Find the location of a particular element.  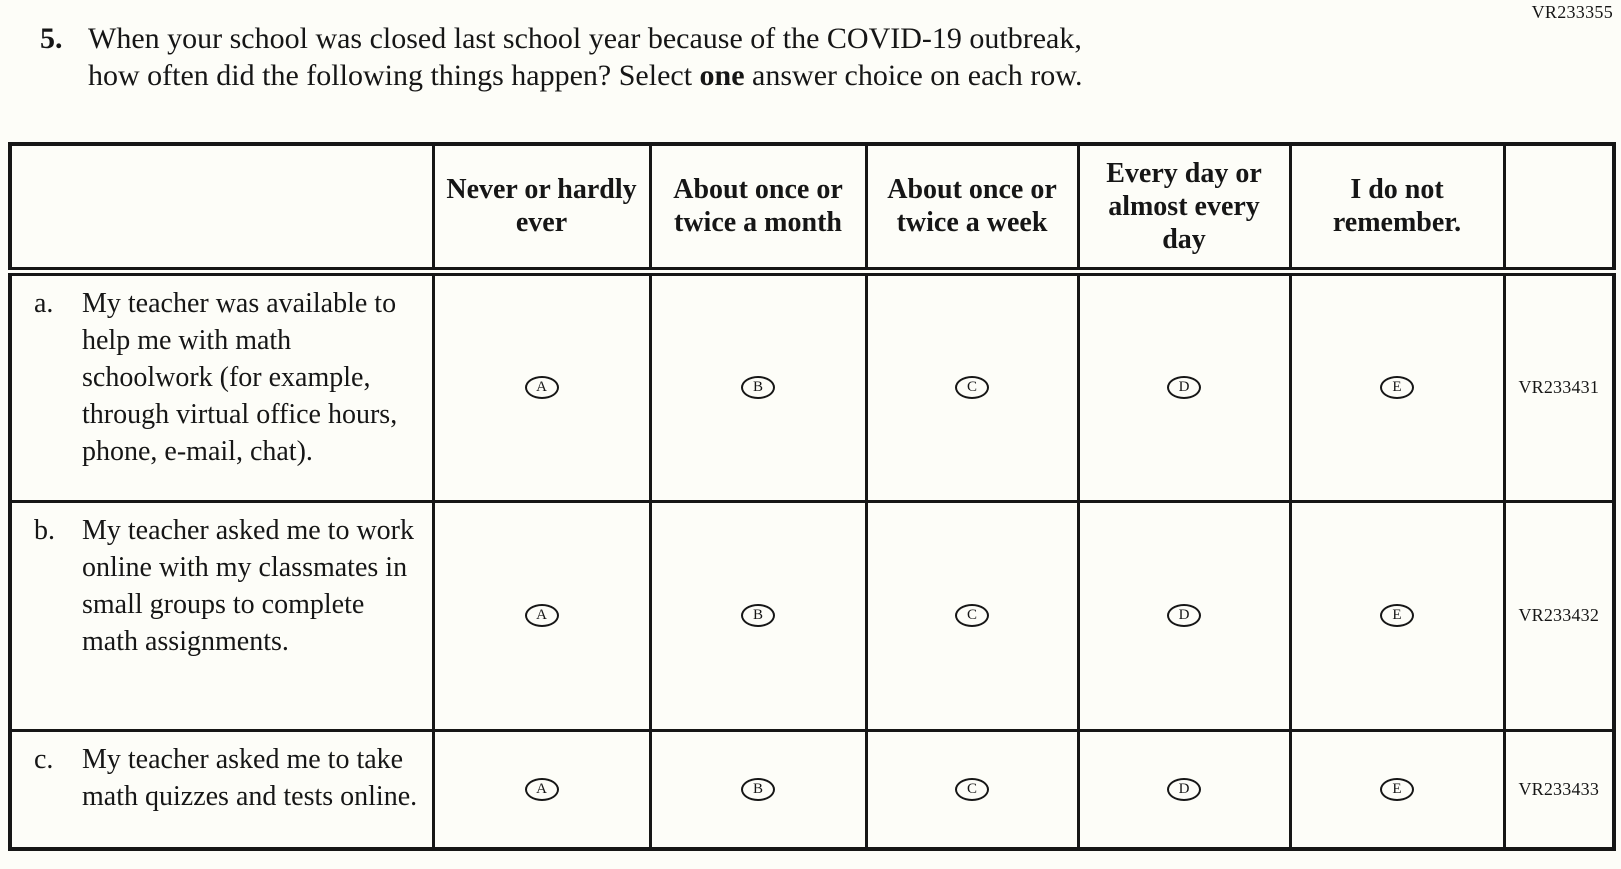

bubble-c-E: E is located at coordinates (1397, 789).